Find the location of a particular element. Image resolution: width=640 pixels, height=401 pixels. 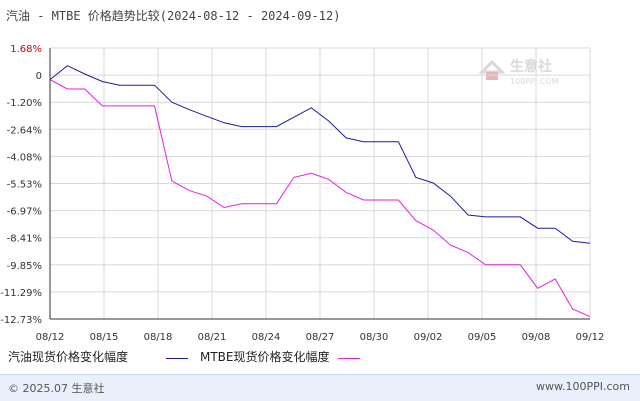

footer-bar is located at coordinates (320, 387).